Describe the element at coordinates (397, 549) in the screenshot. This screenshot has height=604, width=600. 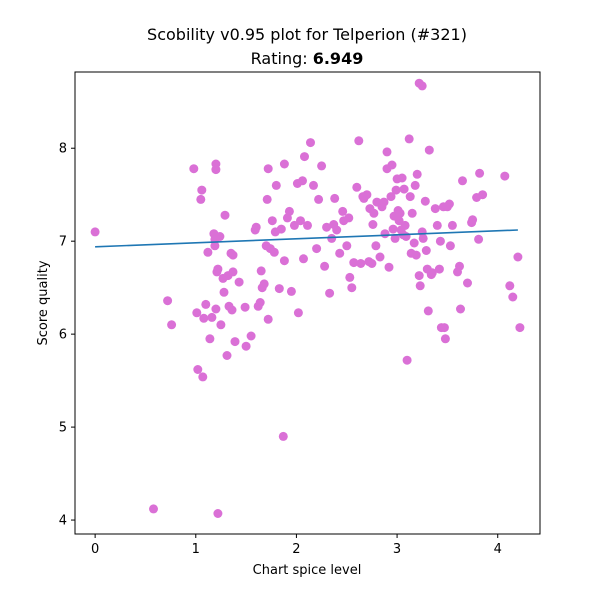
I see `x-tick-label: 3` at that location.